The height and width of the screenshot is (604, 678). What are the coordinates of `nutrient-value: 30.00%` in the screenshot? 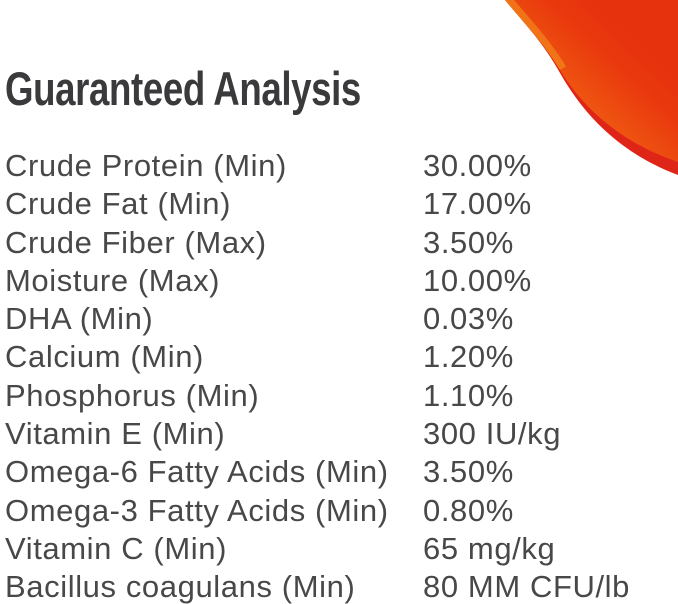 It's located at (477, 165).